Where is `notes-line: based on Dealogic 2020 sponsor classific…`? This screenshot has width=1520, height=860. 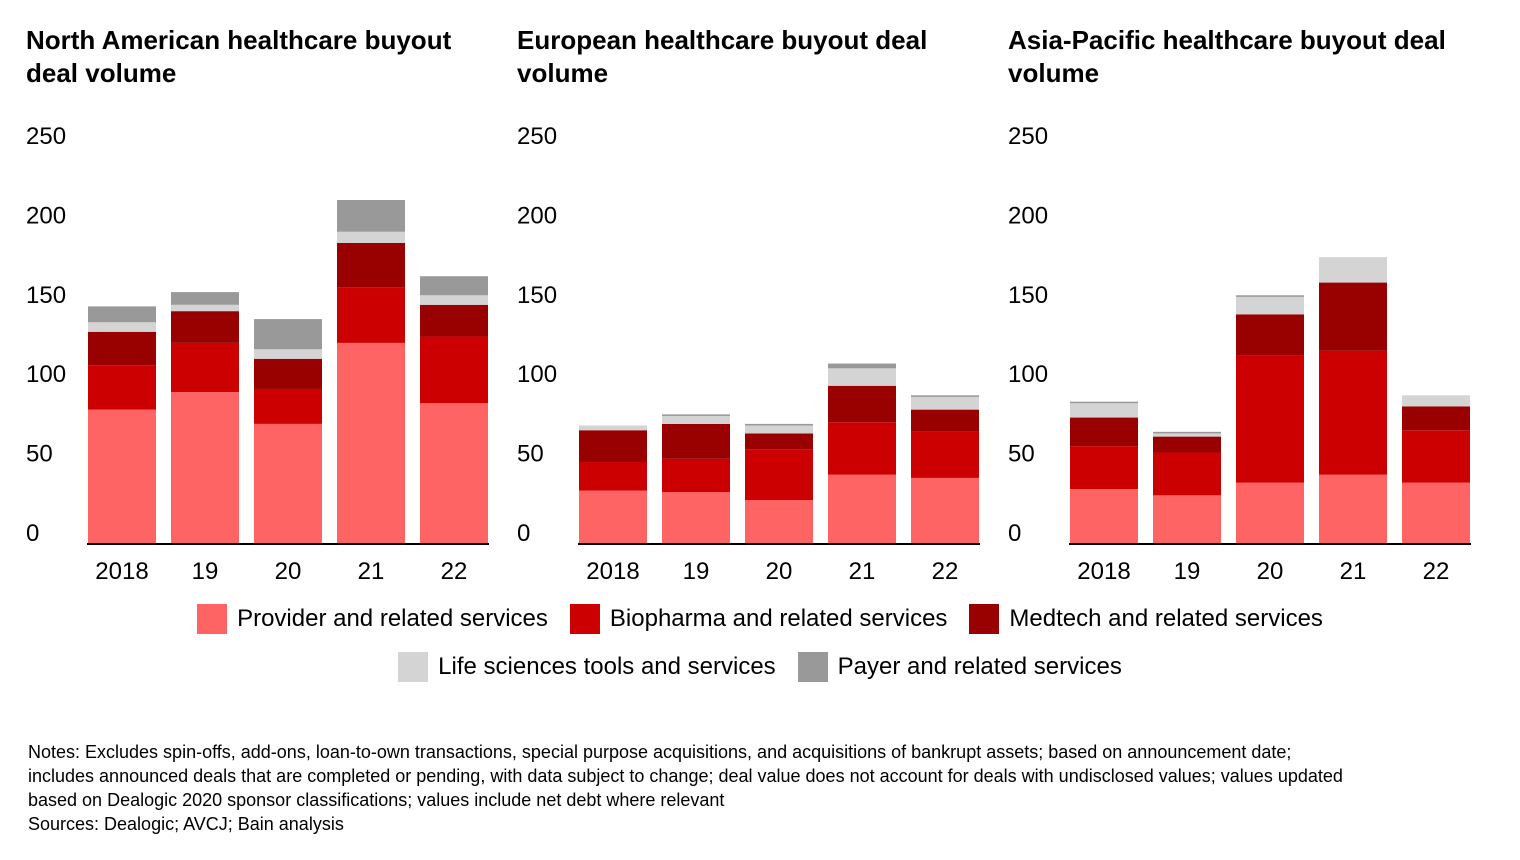 notes-line: based on Dealogic 2020 sponsor classific… is located at coordinates (376, 800).